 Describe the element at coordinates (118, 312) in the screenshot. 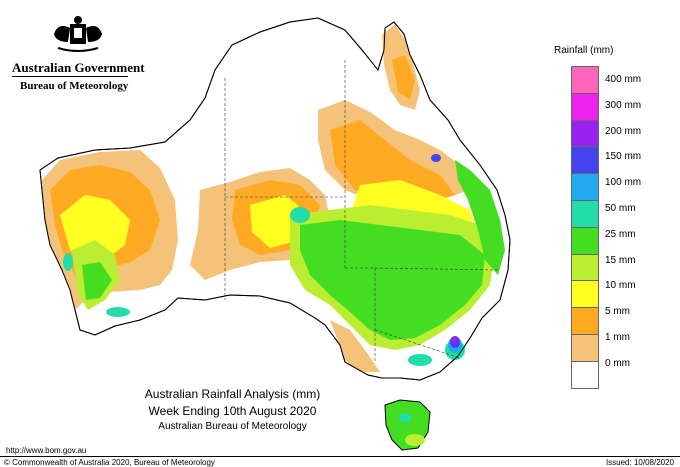

I see `zone-50mm-sw-coast` at that location.